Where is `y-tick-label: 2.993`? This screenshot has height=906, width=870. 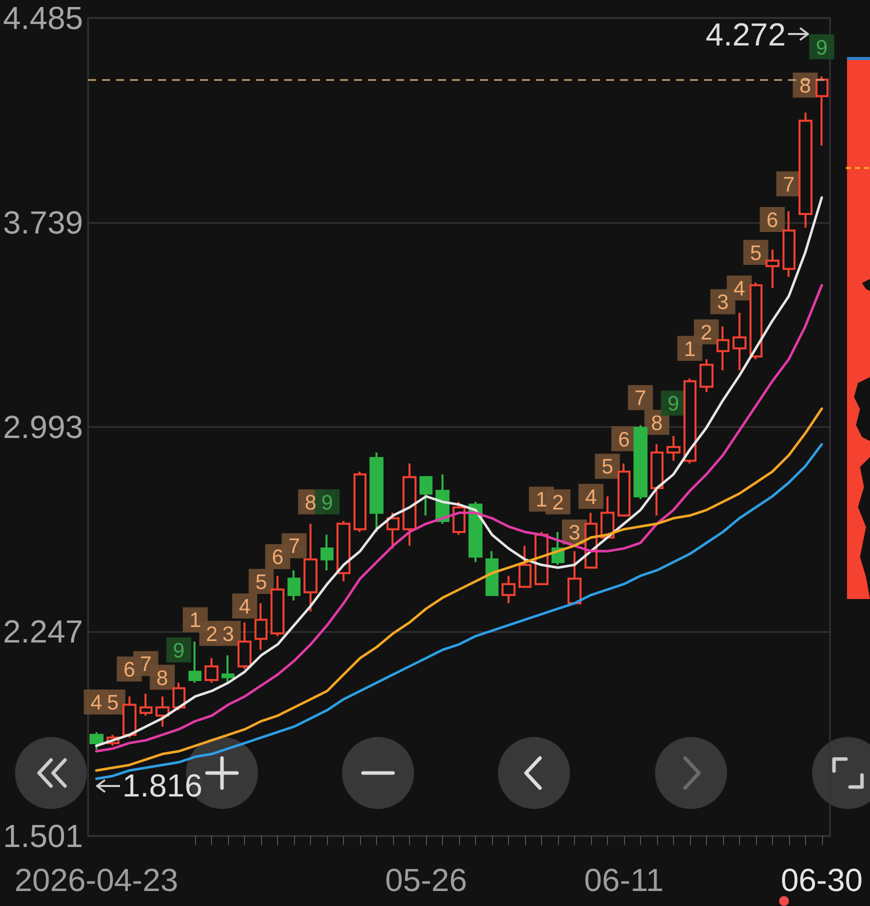
y-tick-label: 2.993 is located at coordinates (43, 427).